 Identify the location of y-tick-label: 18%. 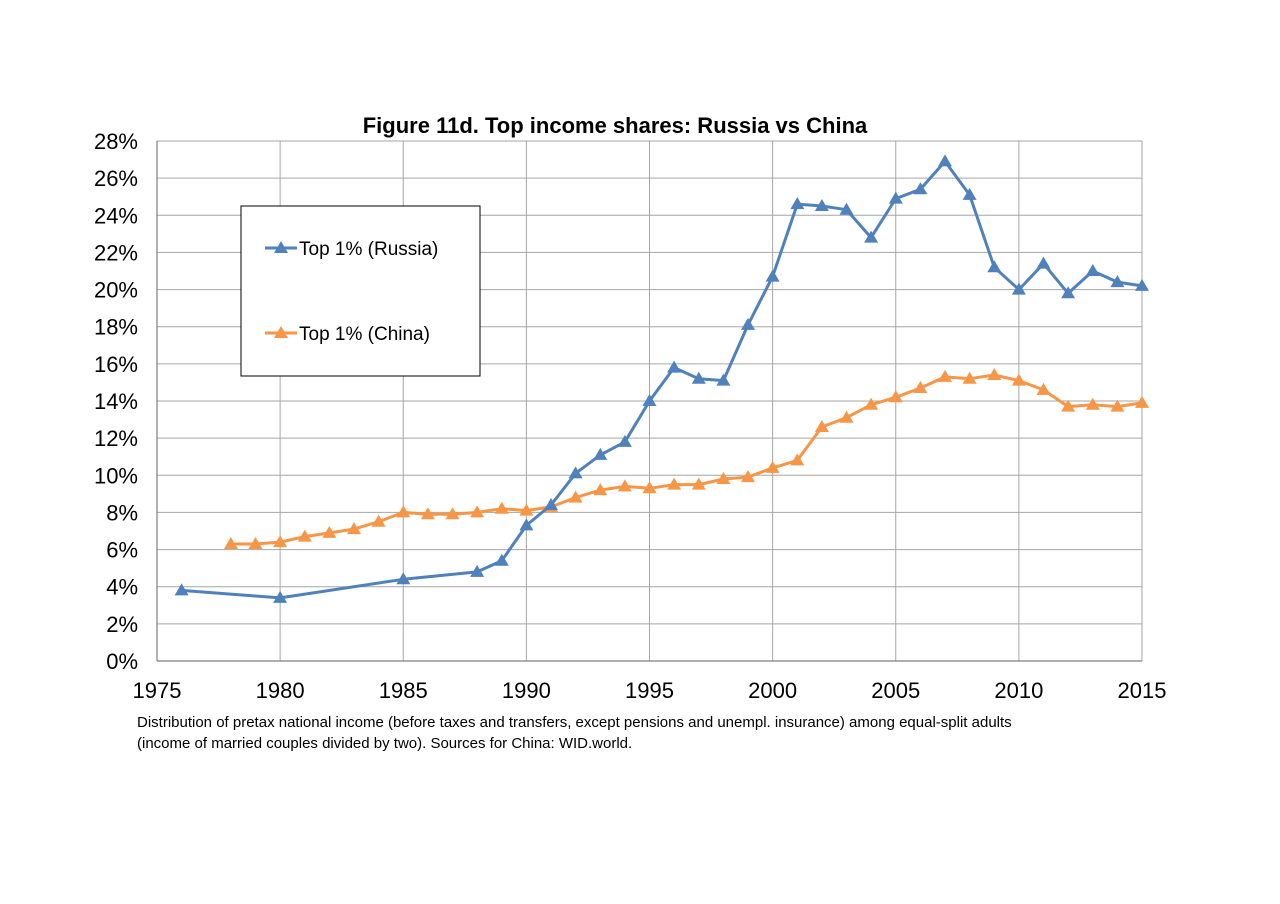
(116, 327).